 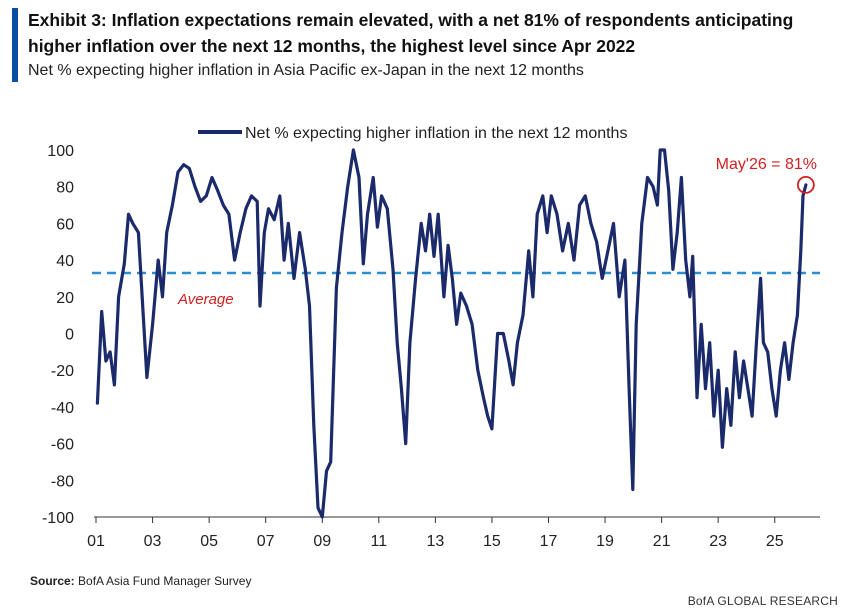 What do you see at coordinates (766, 175) in the screenshot?
I see `annotation-layer: May'26 = 81%` at bounding box center [766, 175].